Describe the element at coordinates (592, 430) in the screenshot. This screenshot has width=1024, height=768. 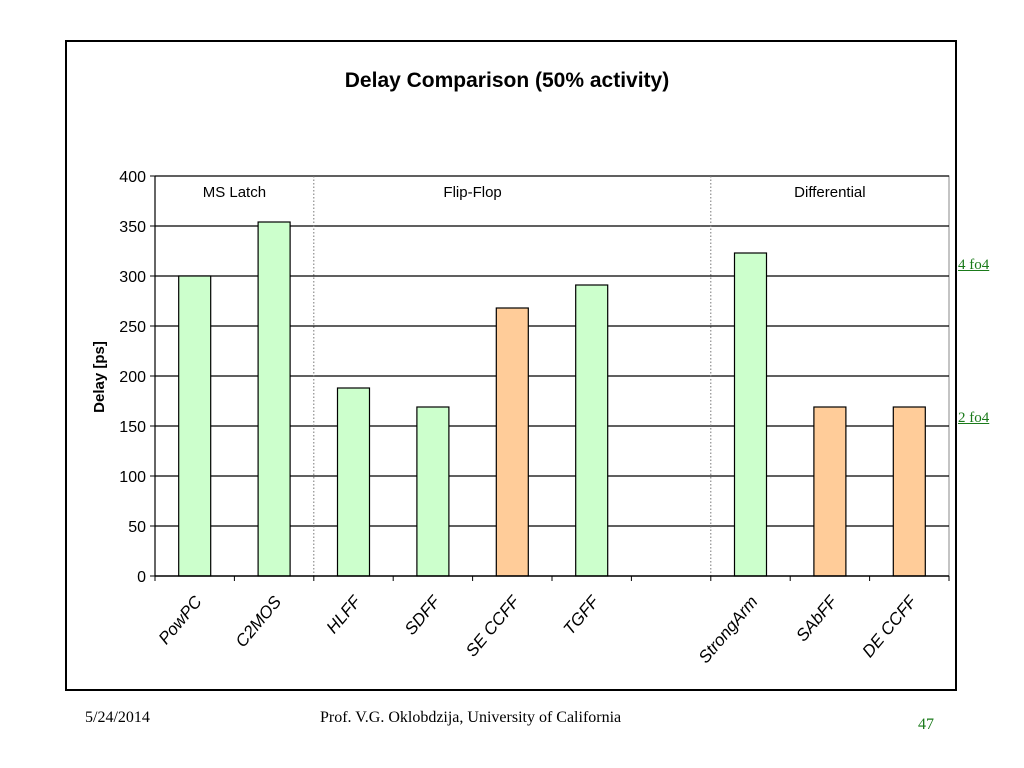
I see `bar-tgff` at that location.